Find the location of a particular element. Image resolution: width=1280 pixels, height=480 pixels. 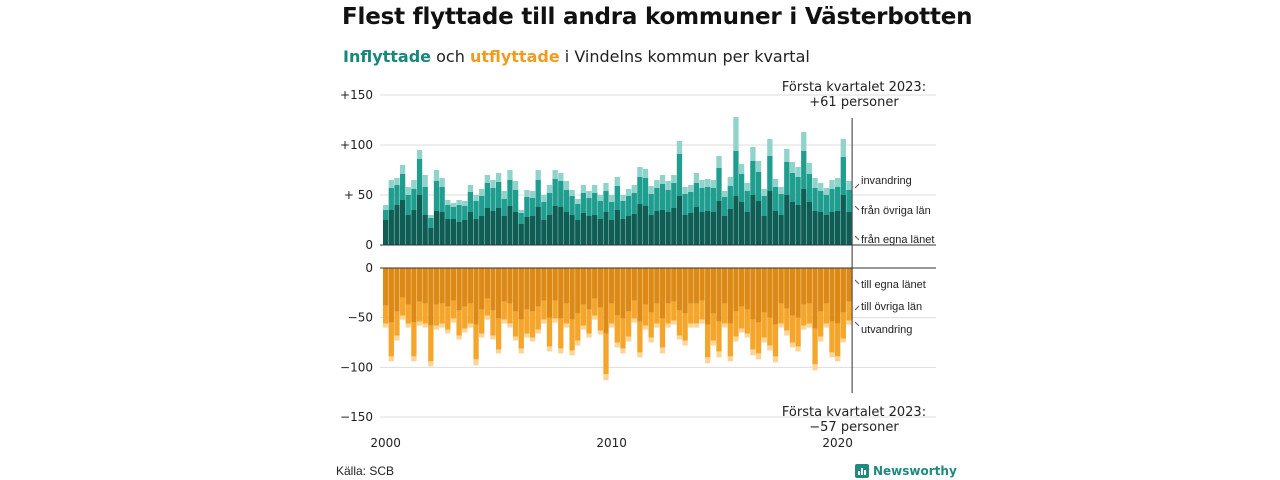

bar-chart-icon is located at coordinates (862, 471).